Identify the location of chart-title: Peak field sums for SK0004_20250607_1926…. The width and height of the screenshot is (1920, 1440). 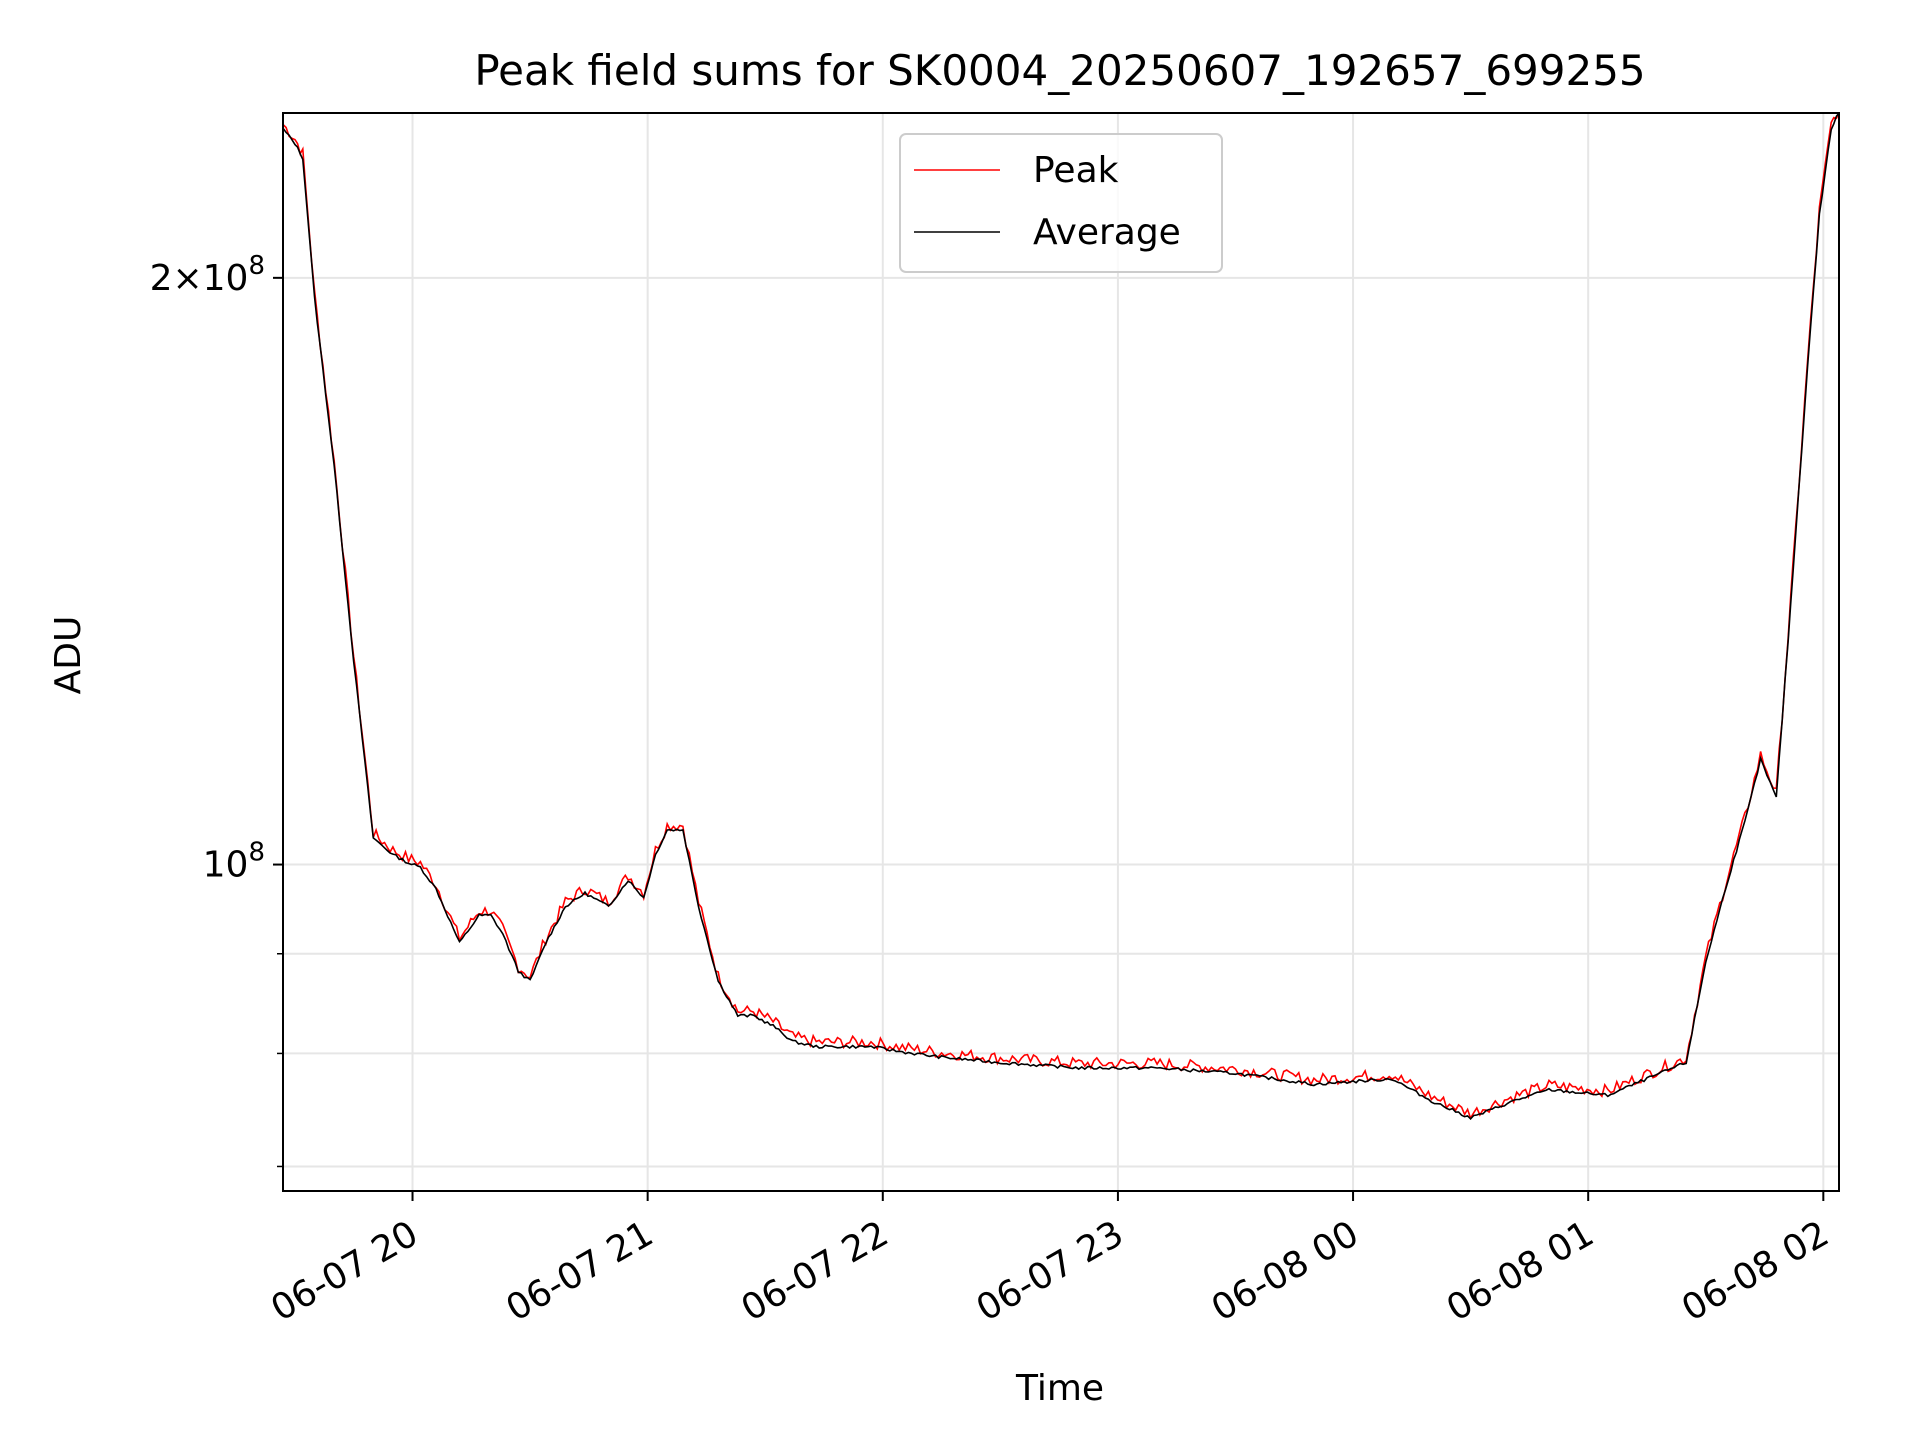
(1059, 70).